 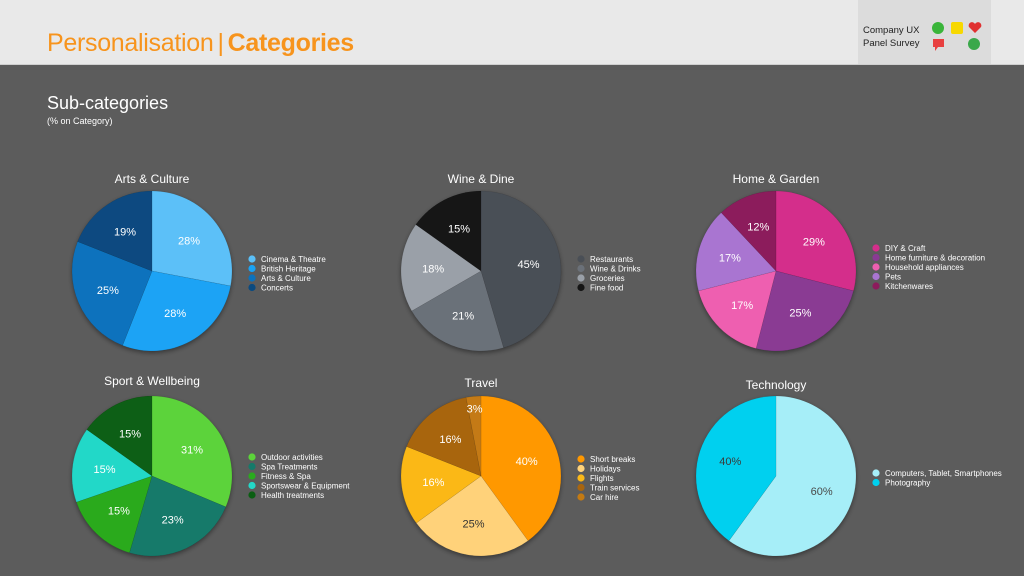 What do you see at coordinates (104, 470) in the screenshot?
I see `slice-label-sportswear-equipment: 15%` at bounding box center [104, 470].